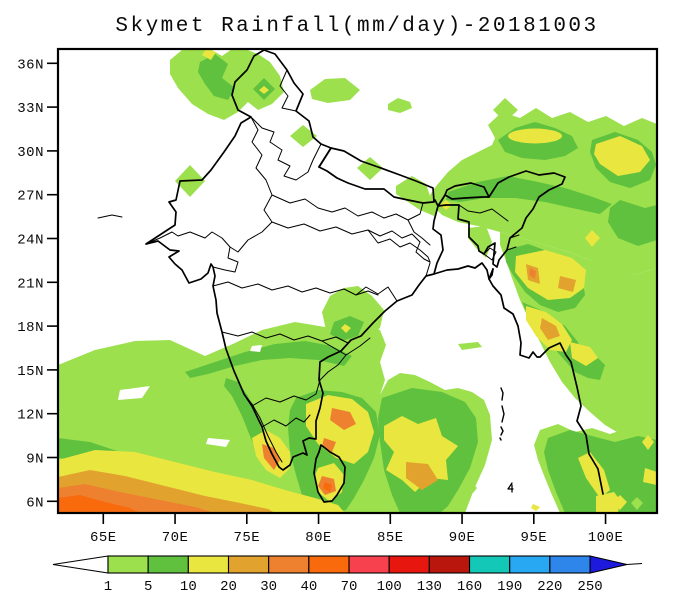  Describe the element at coordinates (347, 575) in the screenshot. I see `colorbar: 1 5 10 20 30 40 70 100 130 160 190 220 250` at that location.